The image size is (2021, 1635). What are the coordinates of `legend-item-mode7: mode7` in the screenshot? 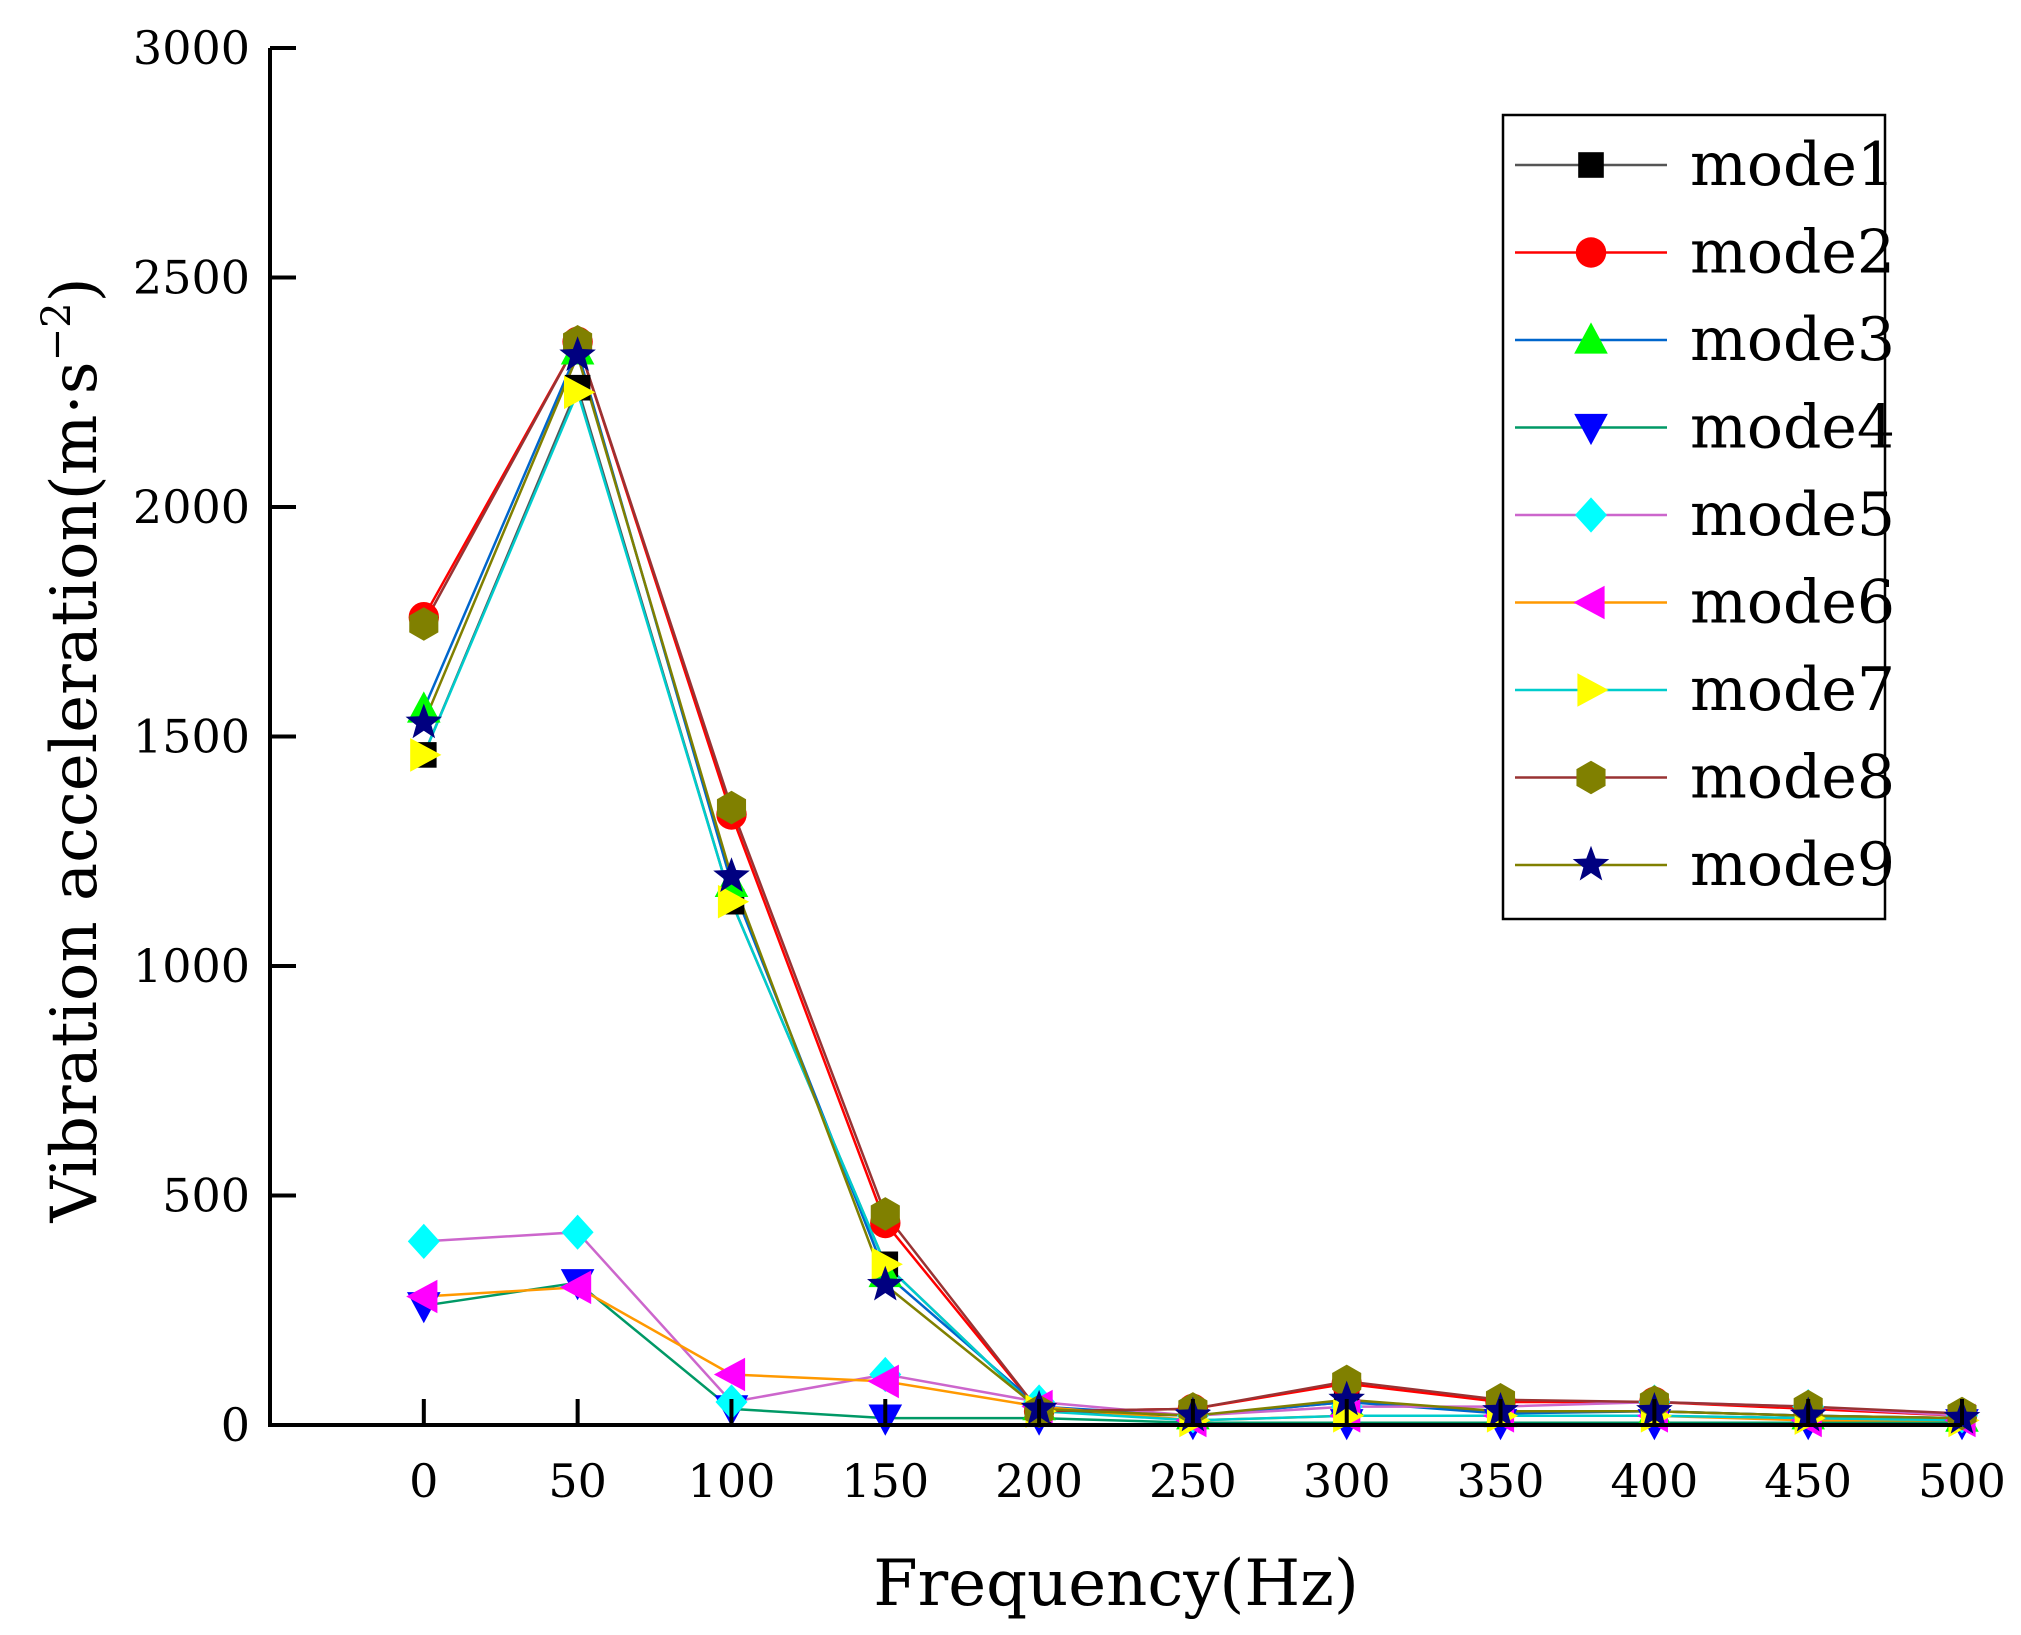 It's located at (1705, 690).